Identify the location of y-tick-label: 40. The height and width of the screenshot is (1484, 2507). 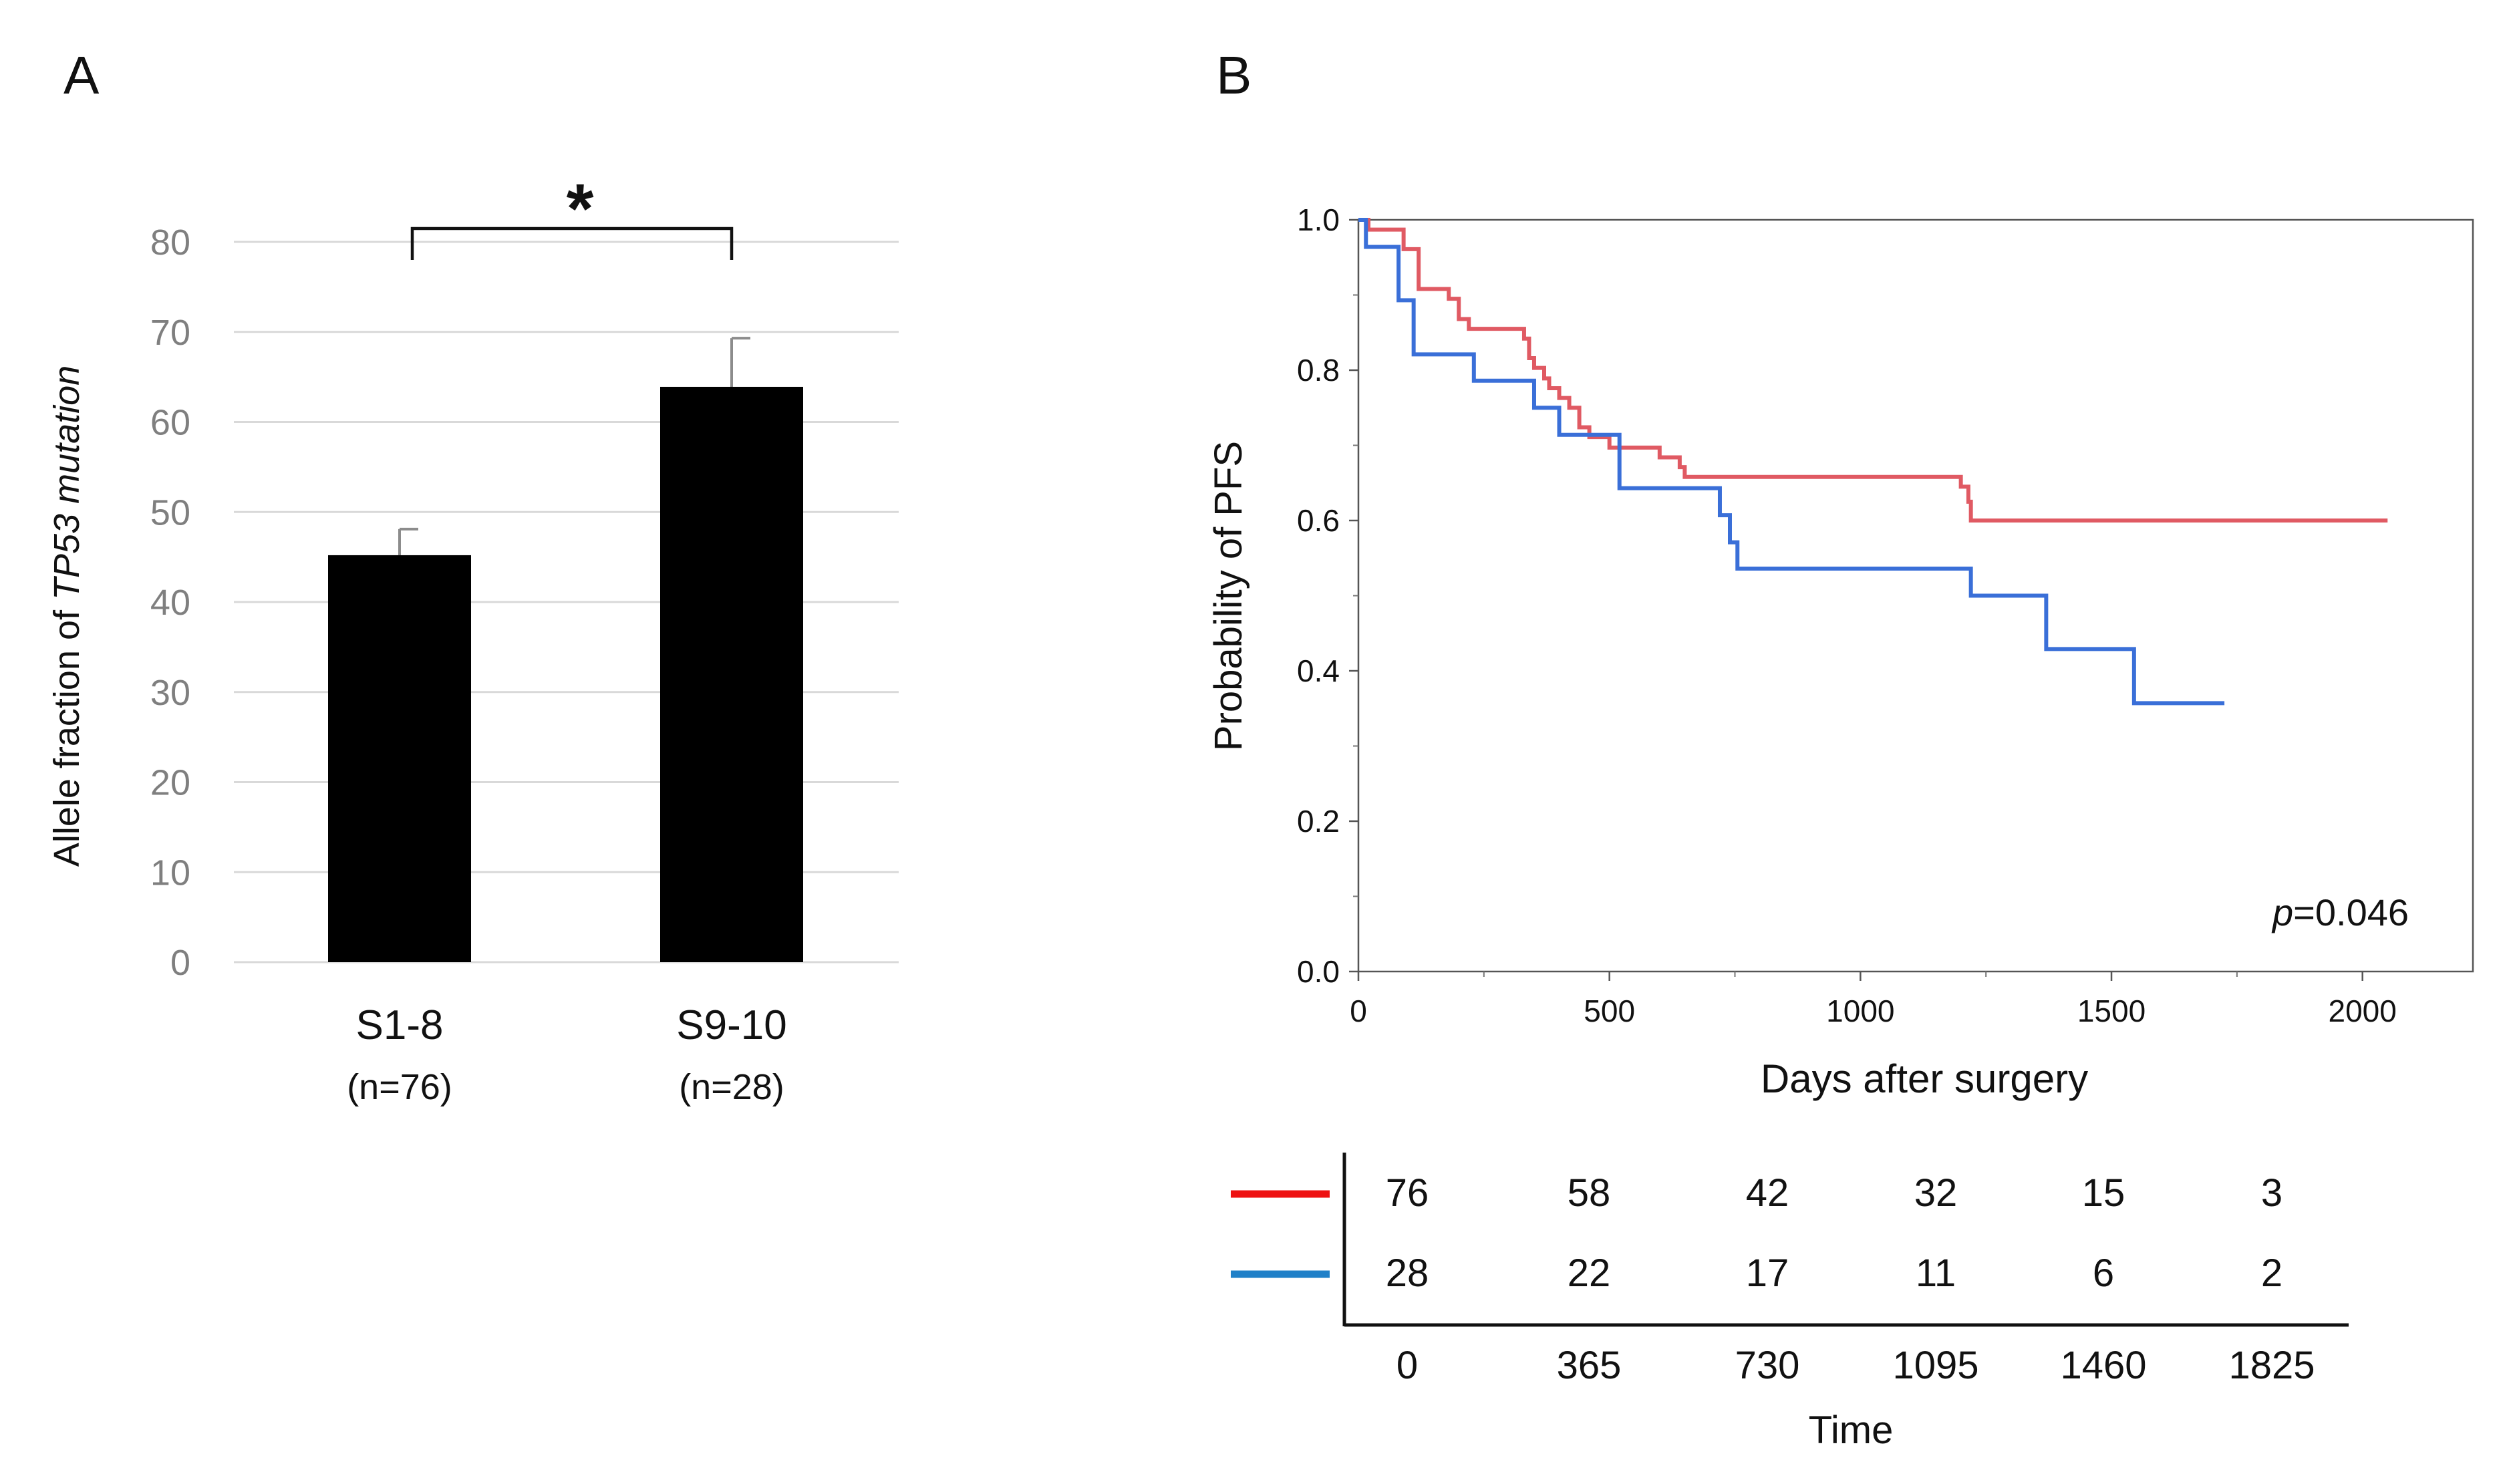
(170, 603).